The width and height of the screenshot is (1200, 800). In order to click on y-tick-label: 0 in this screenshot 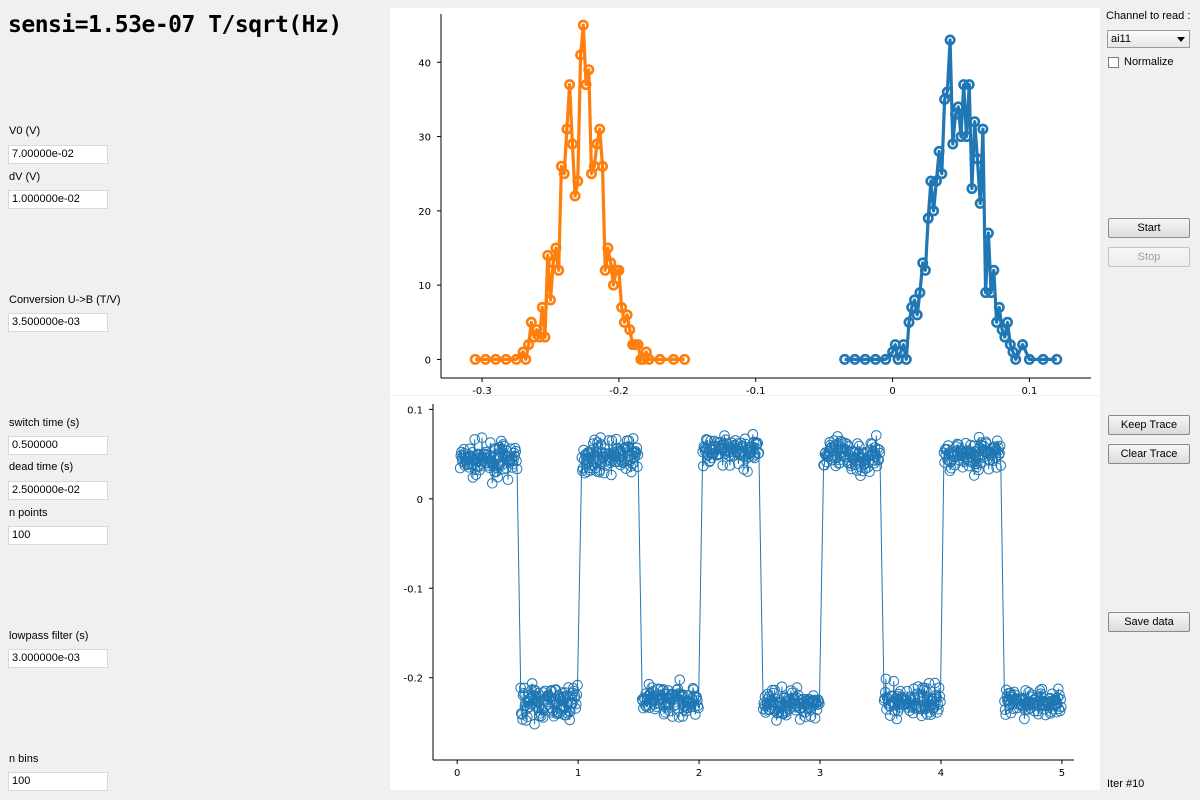, I will do `click(420, 500)`.